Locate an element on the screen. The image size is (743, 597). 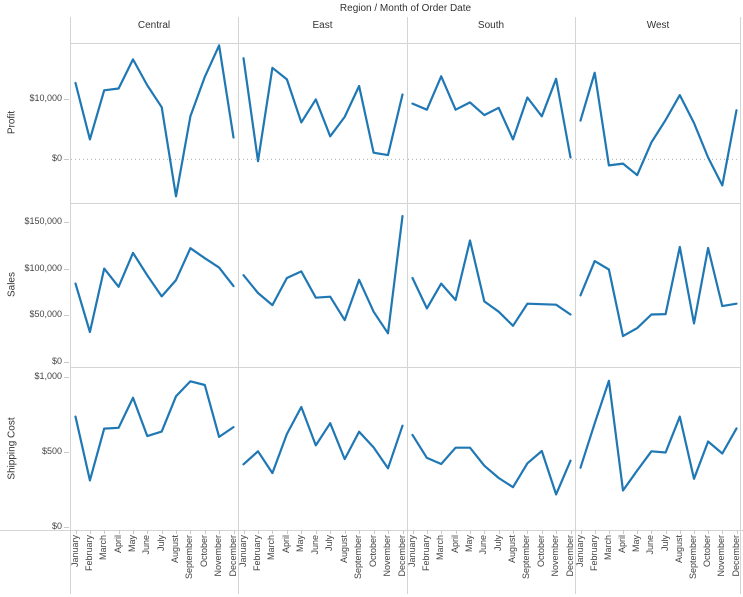
line-west-profit is located at coordinates (658, 129).